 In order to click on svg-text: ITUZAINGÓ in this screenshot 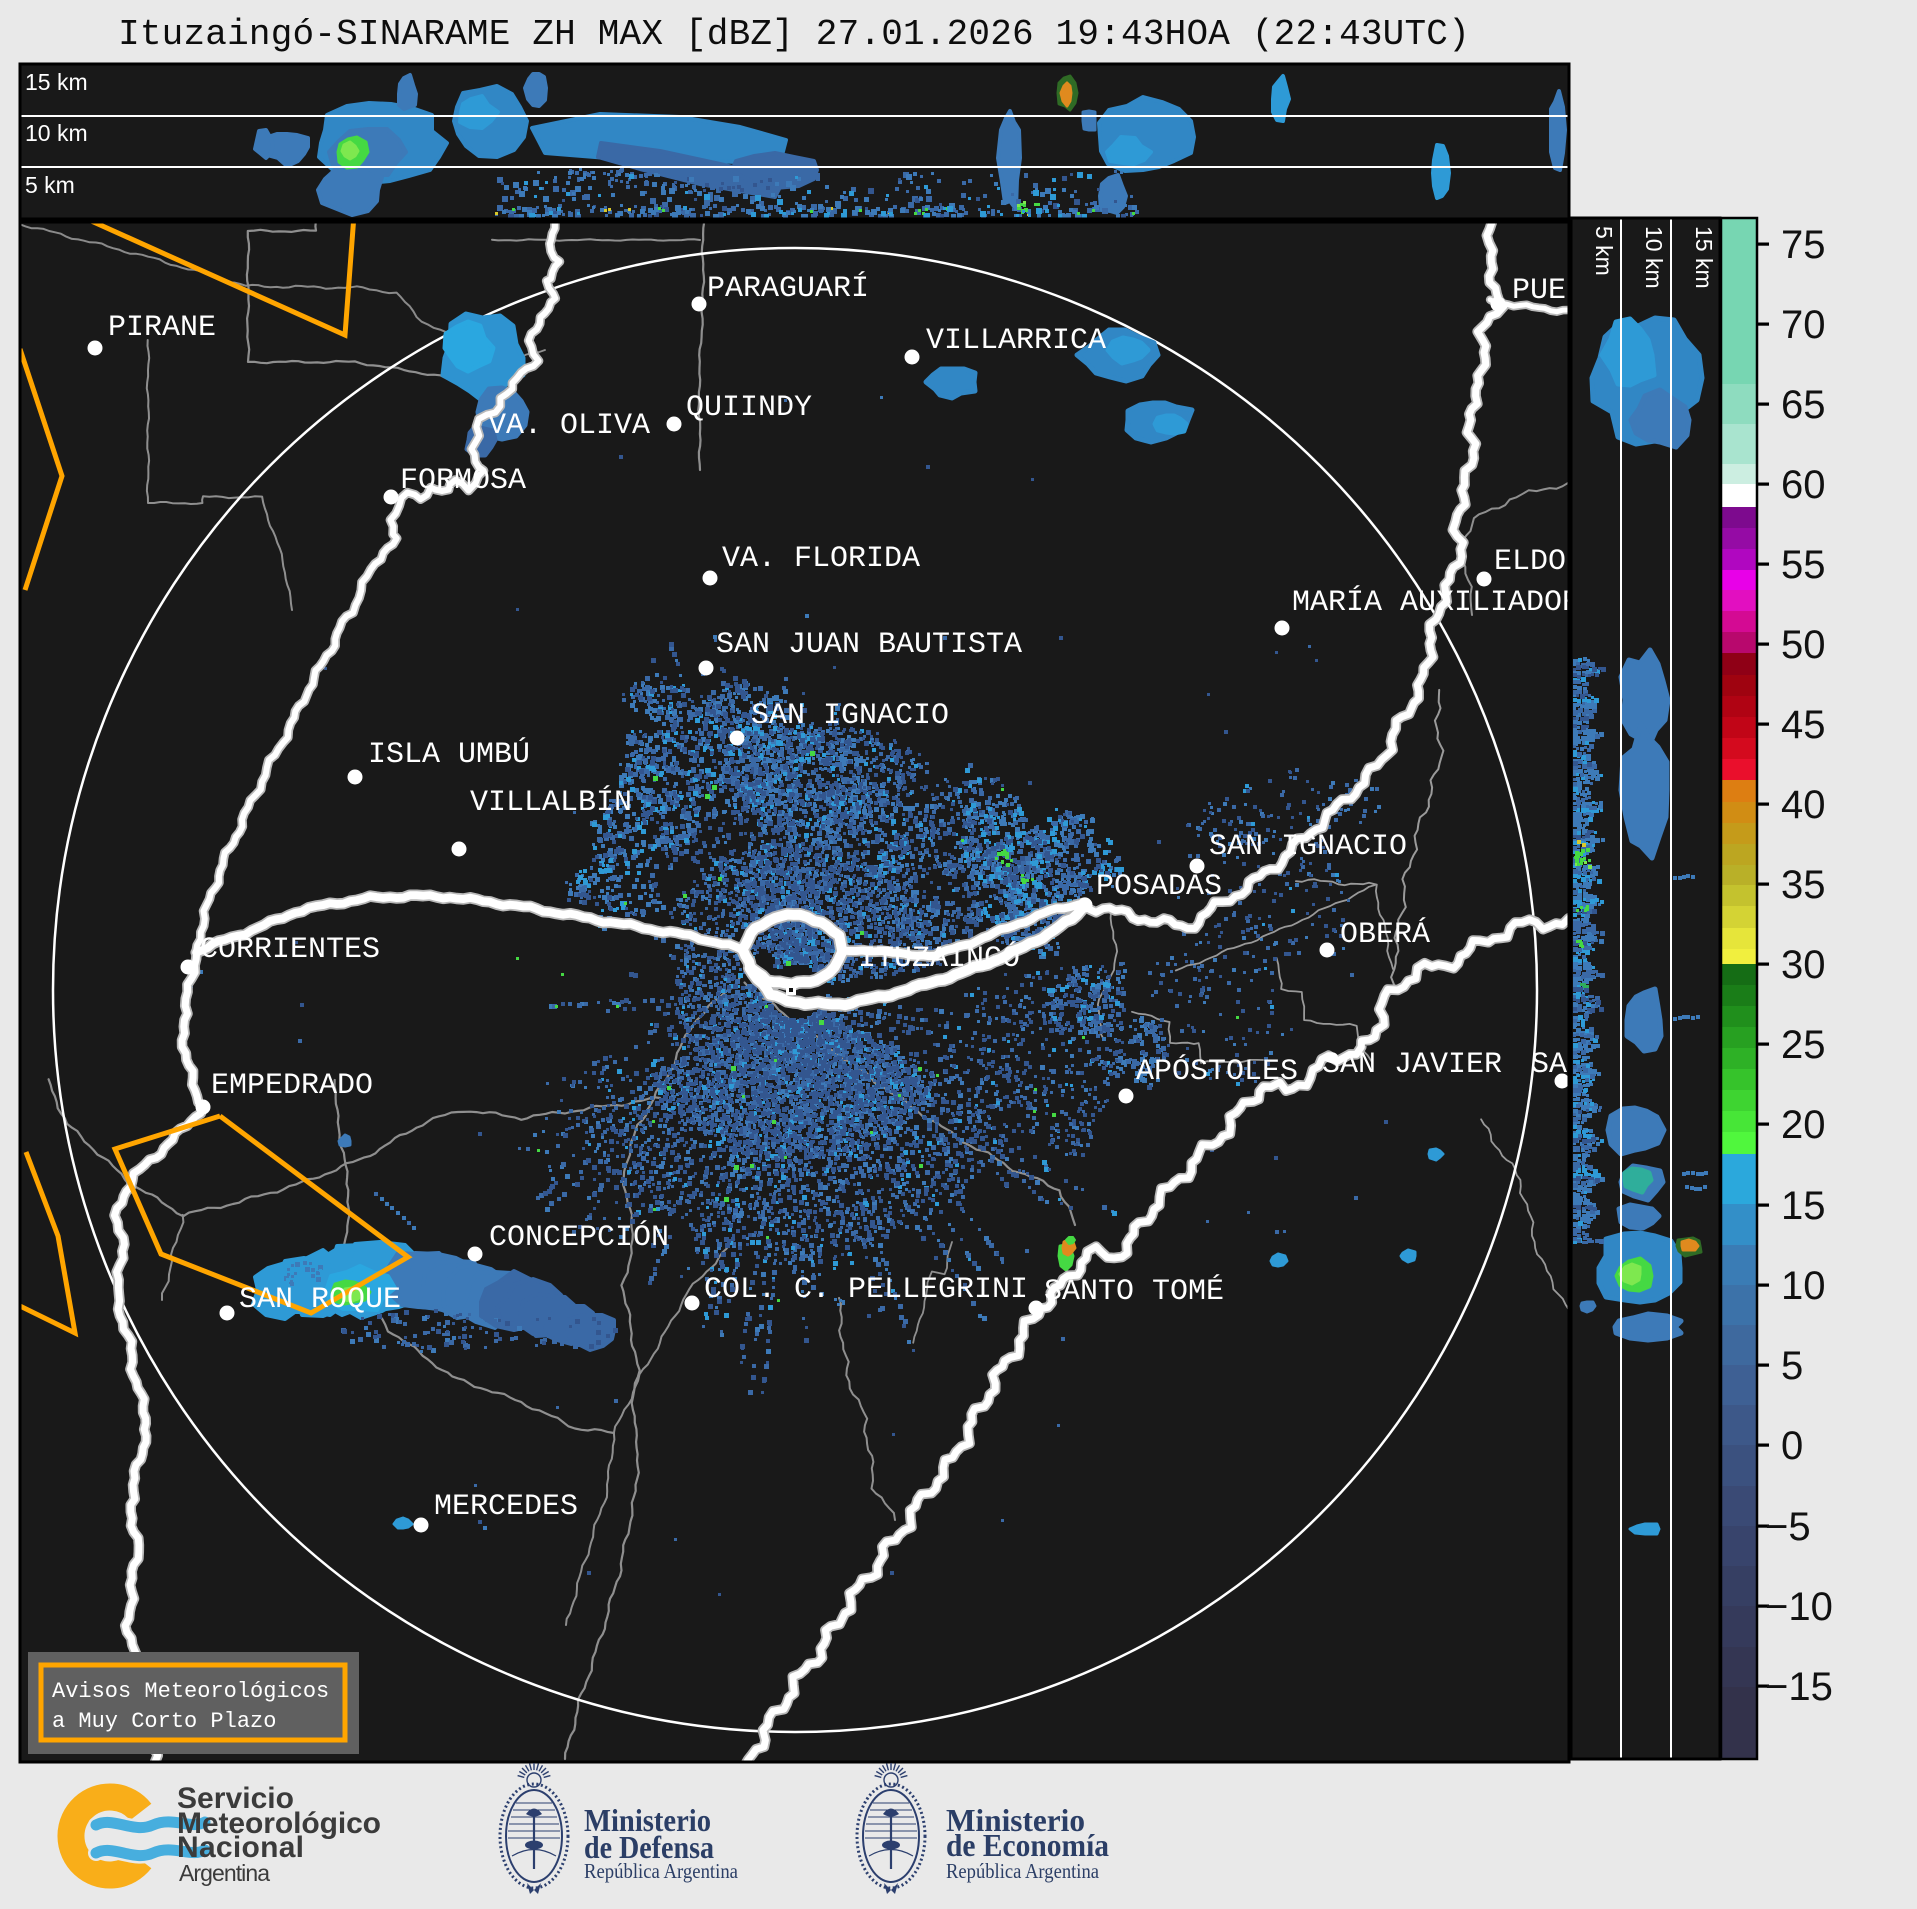, I will do `click(939, 958)`.